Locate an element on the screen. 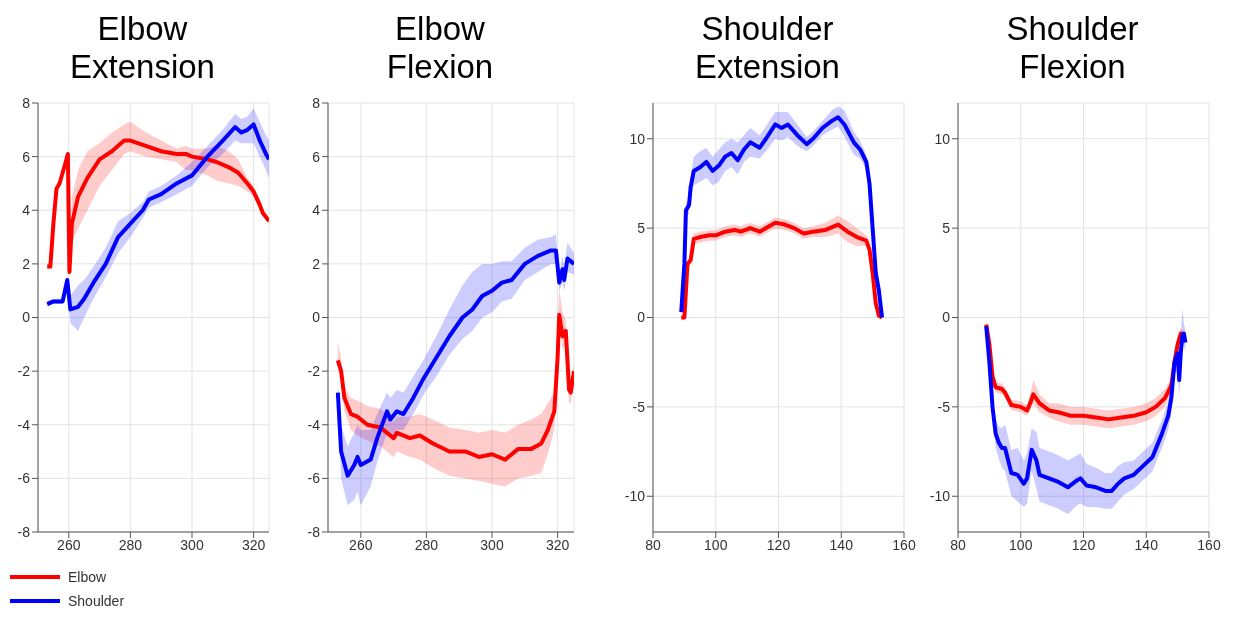 The height and width of the screenshot is (618, 1233). legend-label: Elbow is located at coordinates (87, 577).